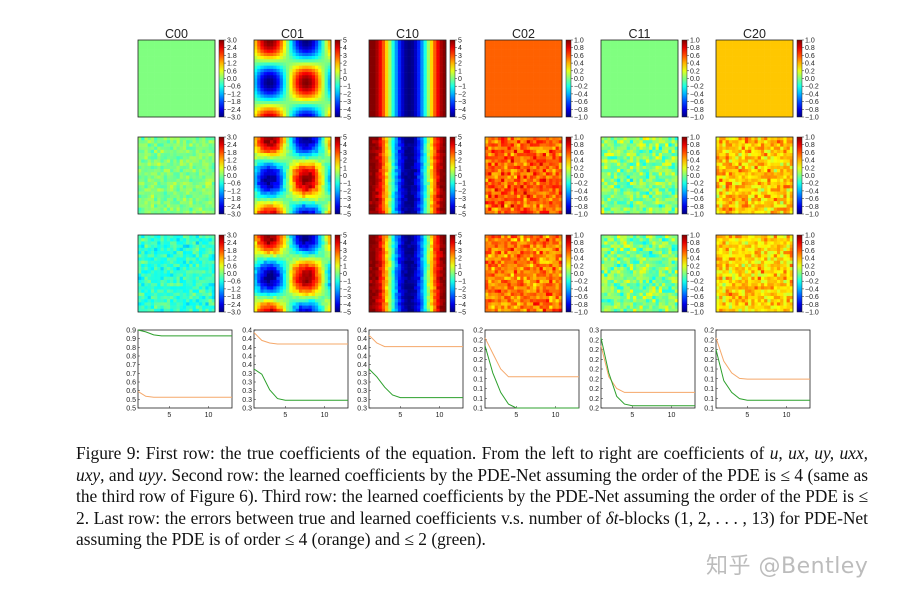  Describe the element at coordinates (345, 168) in the screenshot. I see `colorbar-tick-label: 1` at that location.